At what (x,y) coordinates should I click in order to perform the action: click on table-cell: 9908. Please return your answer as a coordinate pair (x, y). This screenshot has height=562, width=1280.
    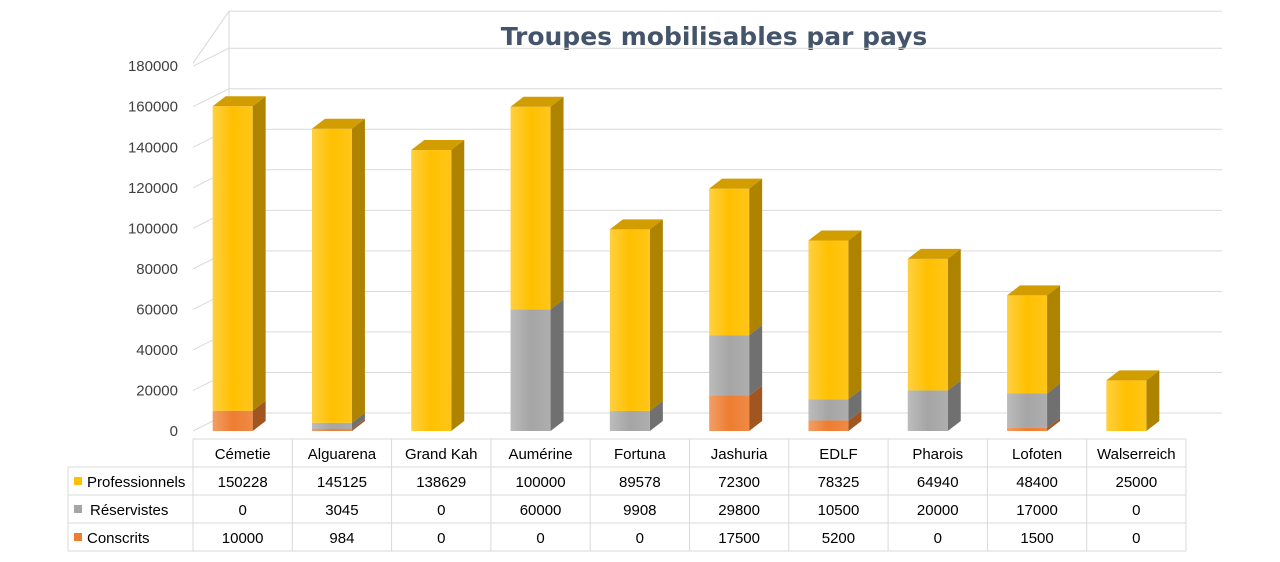
    Looking at the image, I should click on (639, 510).